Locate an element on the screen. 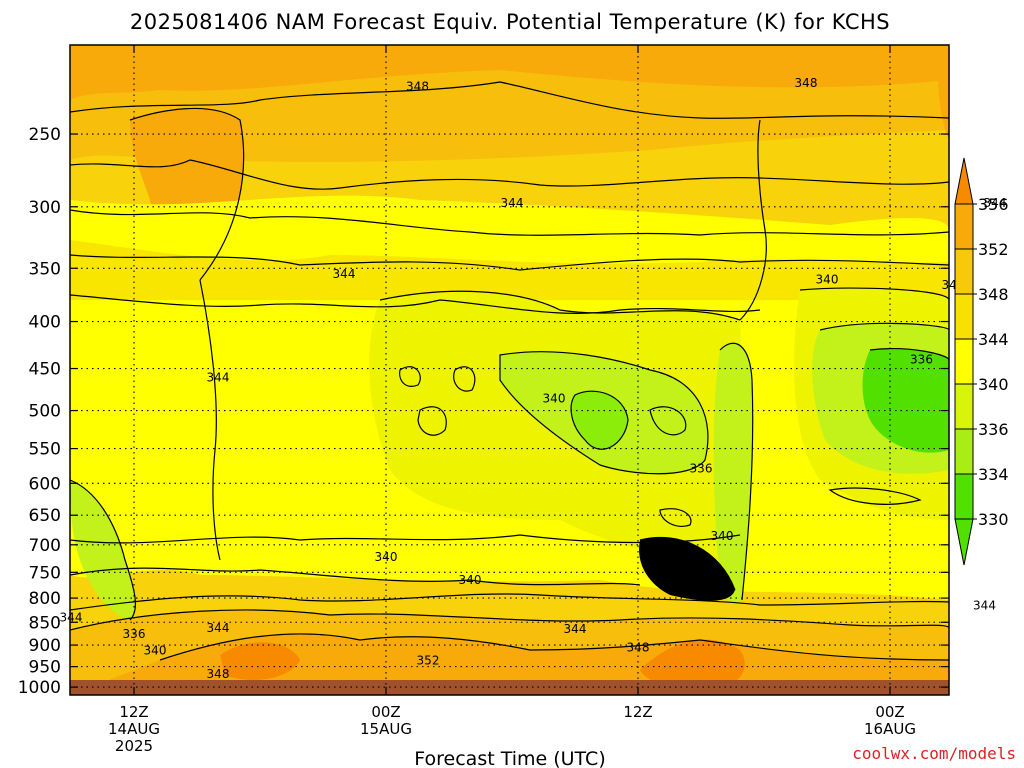  y-tick-label: 800 is located at coordinates (45, 599).